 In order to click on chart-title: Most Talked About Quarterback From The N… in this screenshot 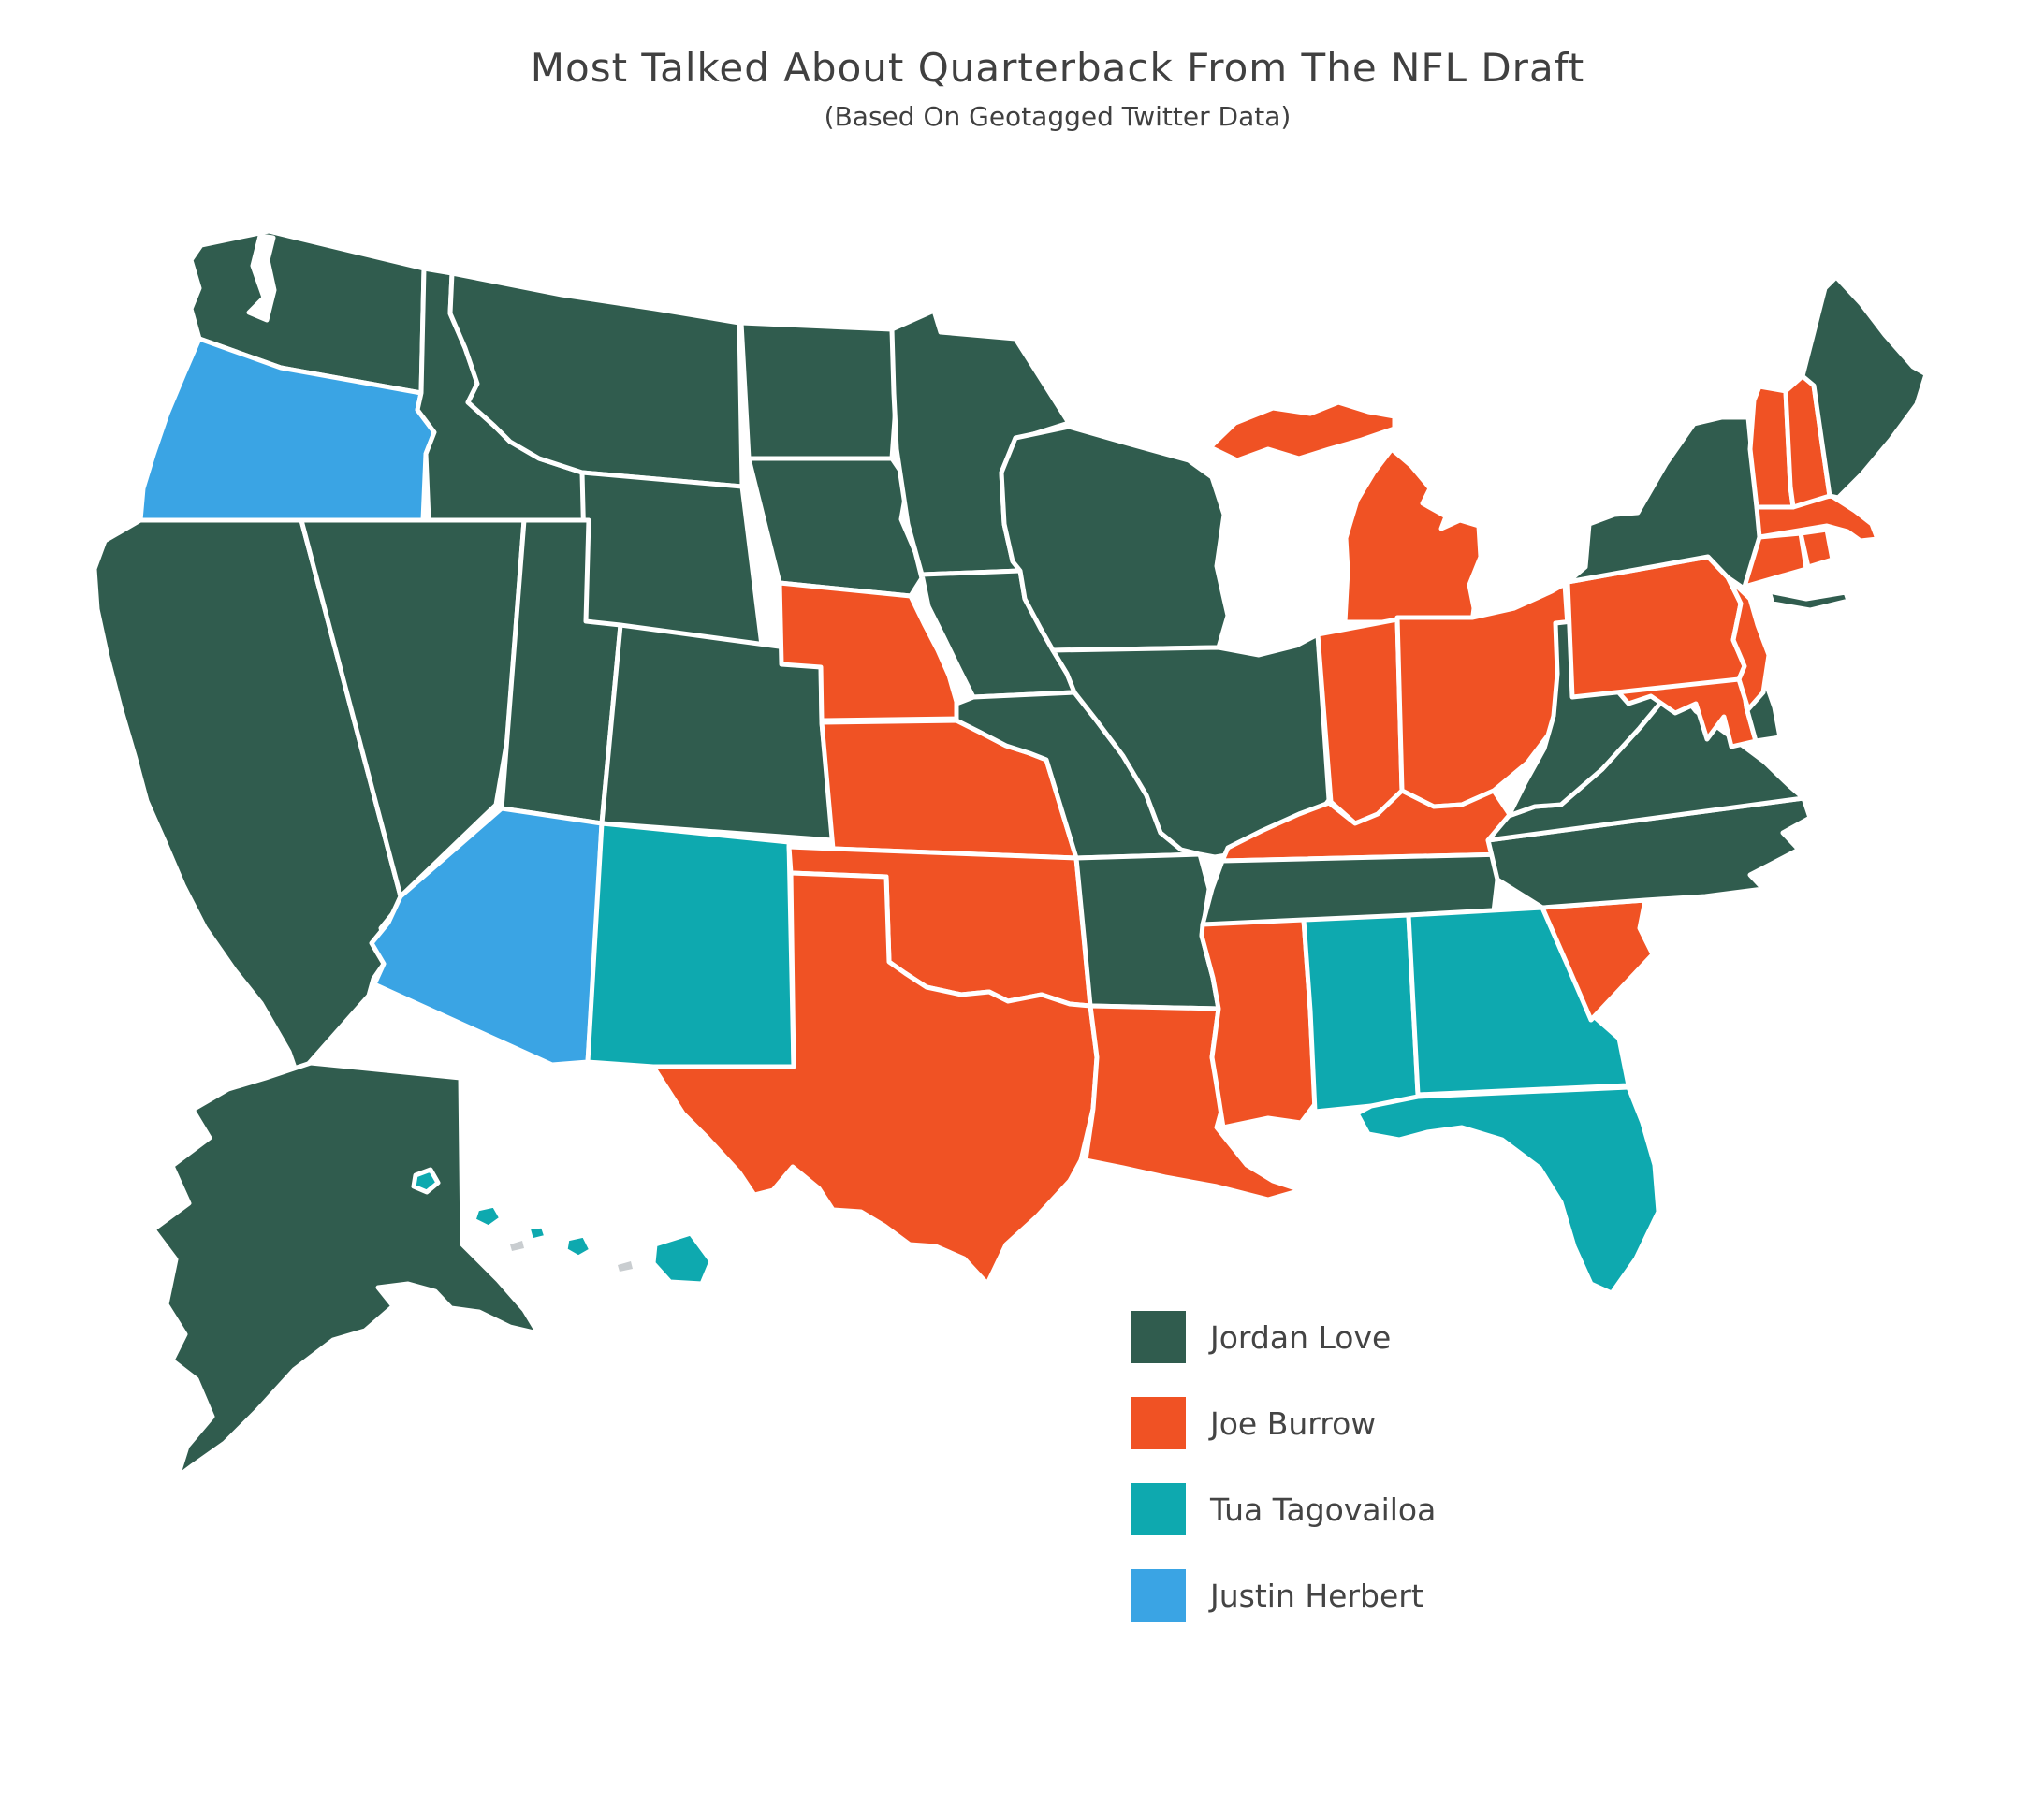, I will do `click(1057, 68)`.